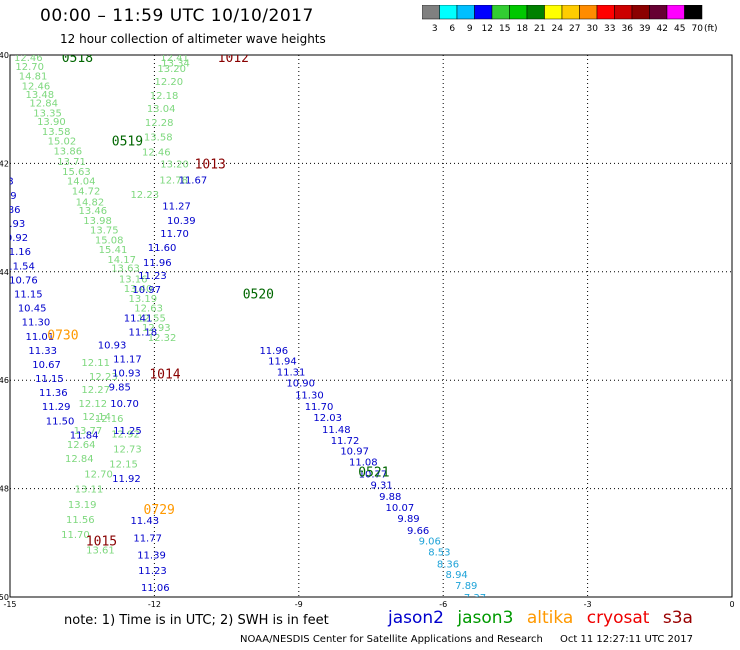  What do you see at coordinates (177, 16) in the screenshot?
I see `map-title: 00:00 – 11:59 UTC 10/10/2017` at bounding box center [177, 16].